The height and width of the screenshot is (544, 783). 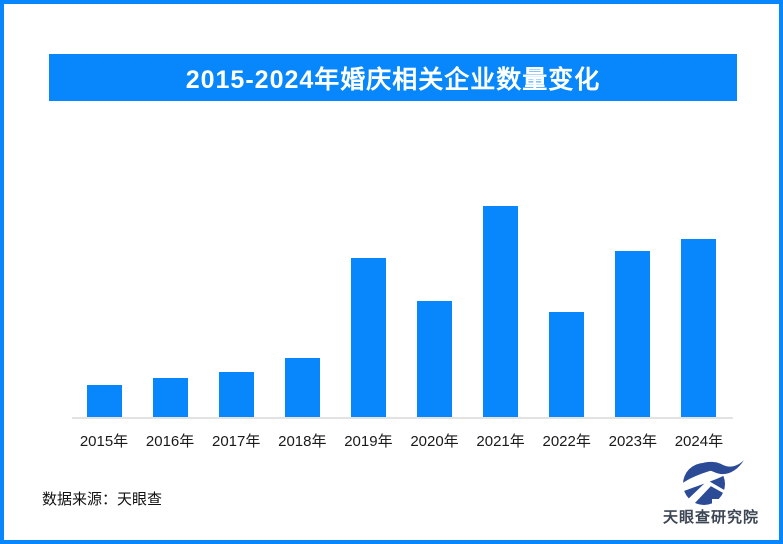 What do you see at coordinates (699, 328) in the screenshot?
I see `bar-2024` at bounding box center [699, 328].